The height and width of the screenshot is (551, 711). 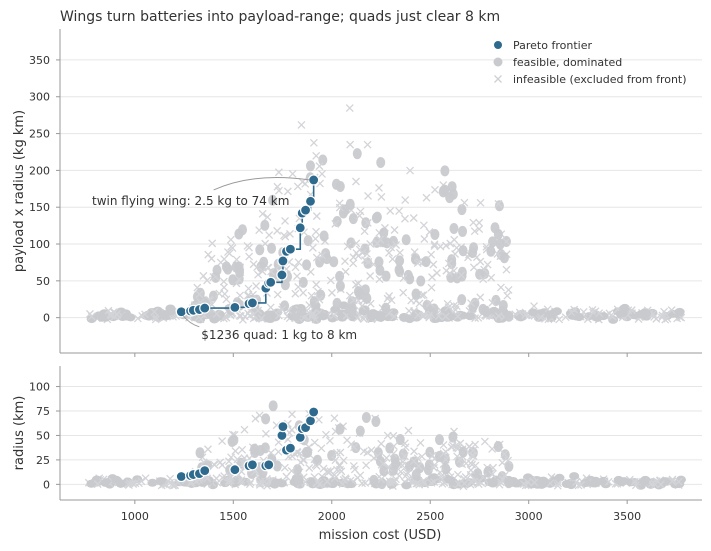 I want to click on x-axis-label: mission cost (USD), so click(x=380, y=535).